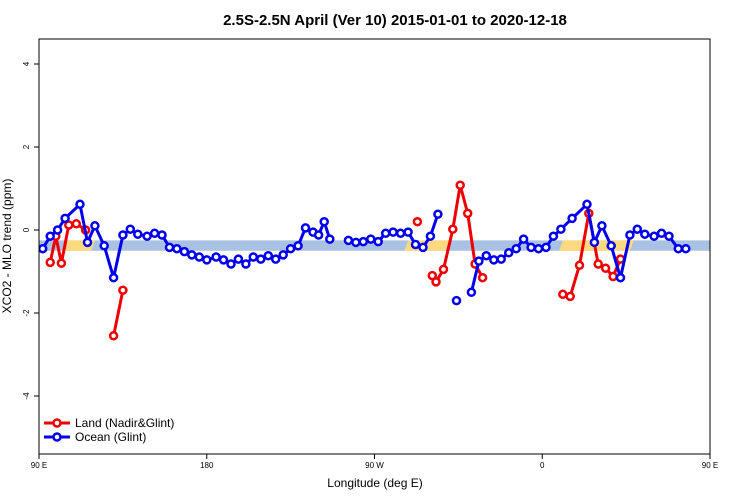 This screenshot has height=500, width=750. I want to click on land-band-segment, so click(742, 245).